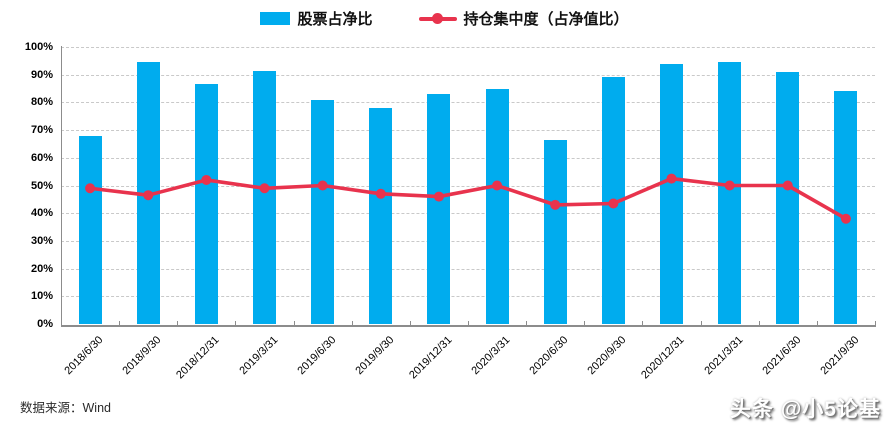  What do you see at coordinates (45, 324) in the screenshot?
I see `y-tick-label: 0%` at bounding box center [45, 324].